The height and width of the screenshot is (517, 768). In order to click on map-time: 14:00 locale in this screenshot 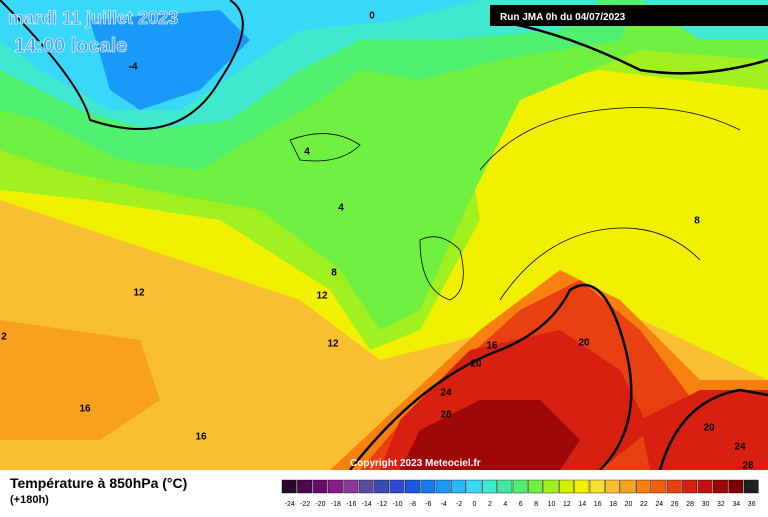, I will do `click(70, 46)`.